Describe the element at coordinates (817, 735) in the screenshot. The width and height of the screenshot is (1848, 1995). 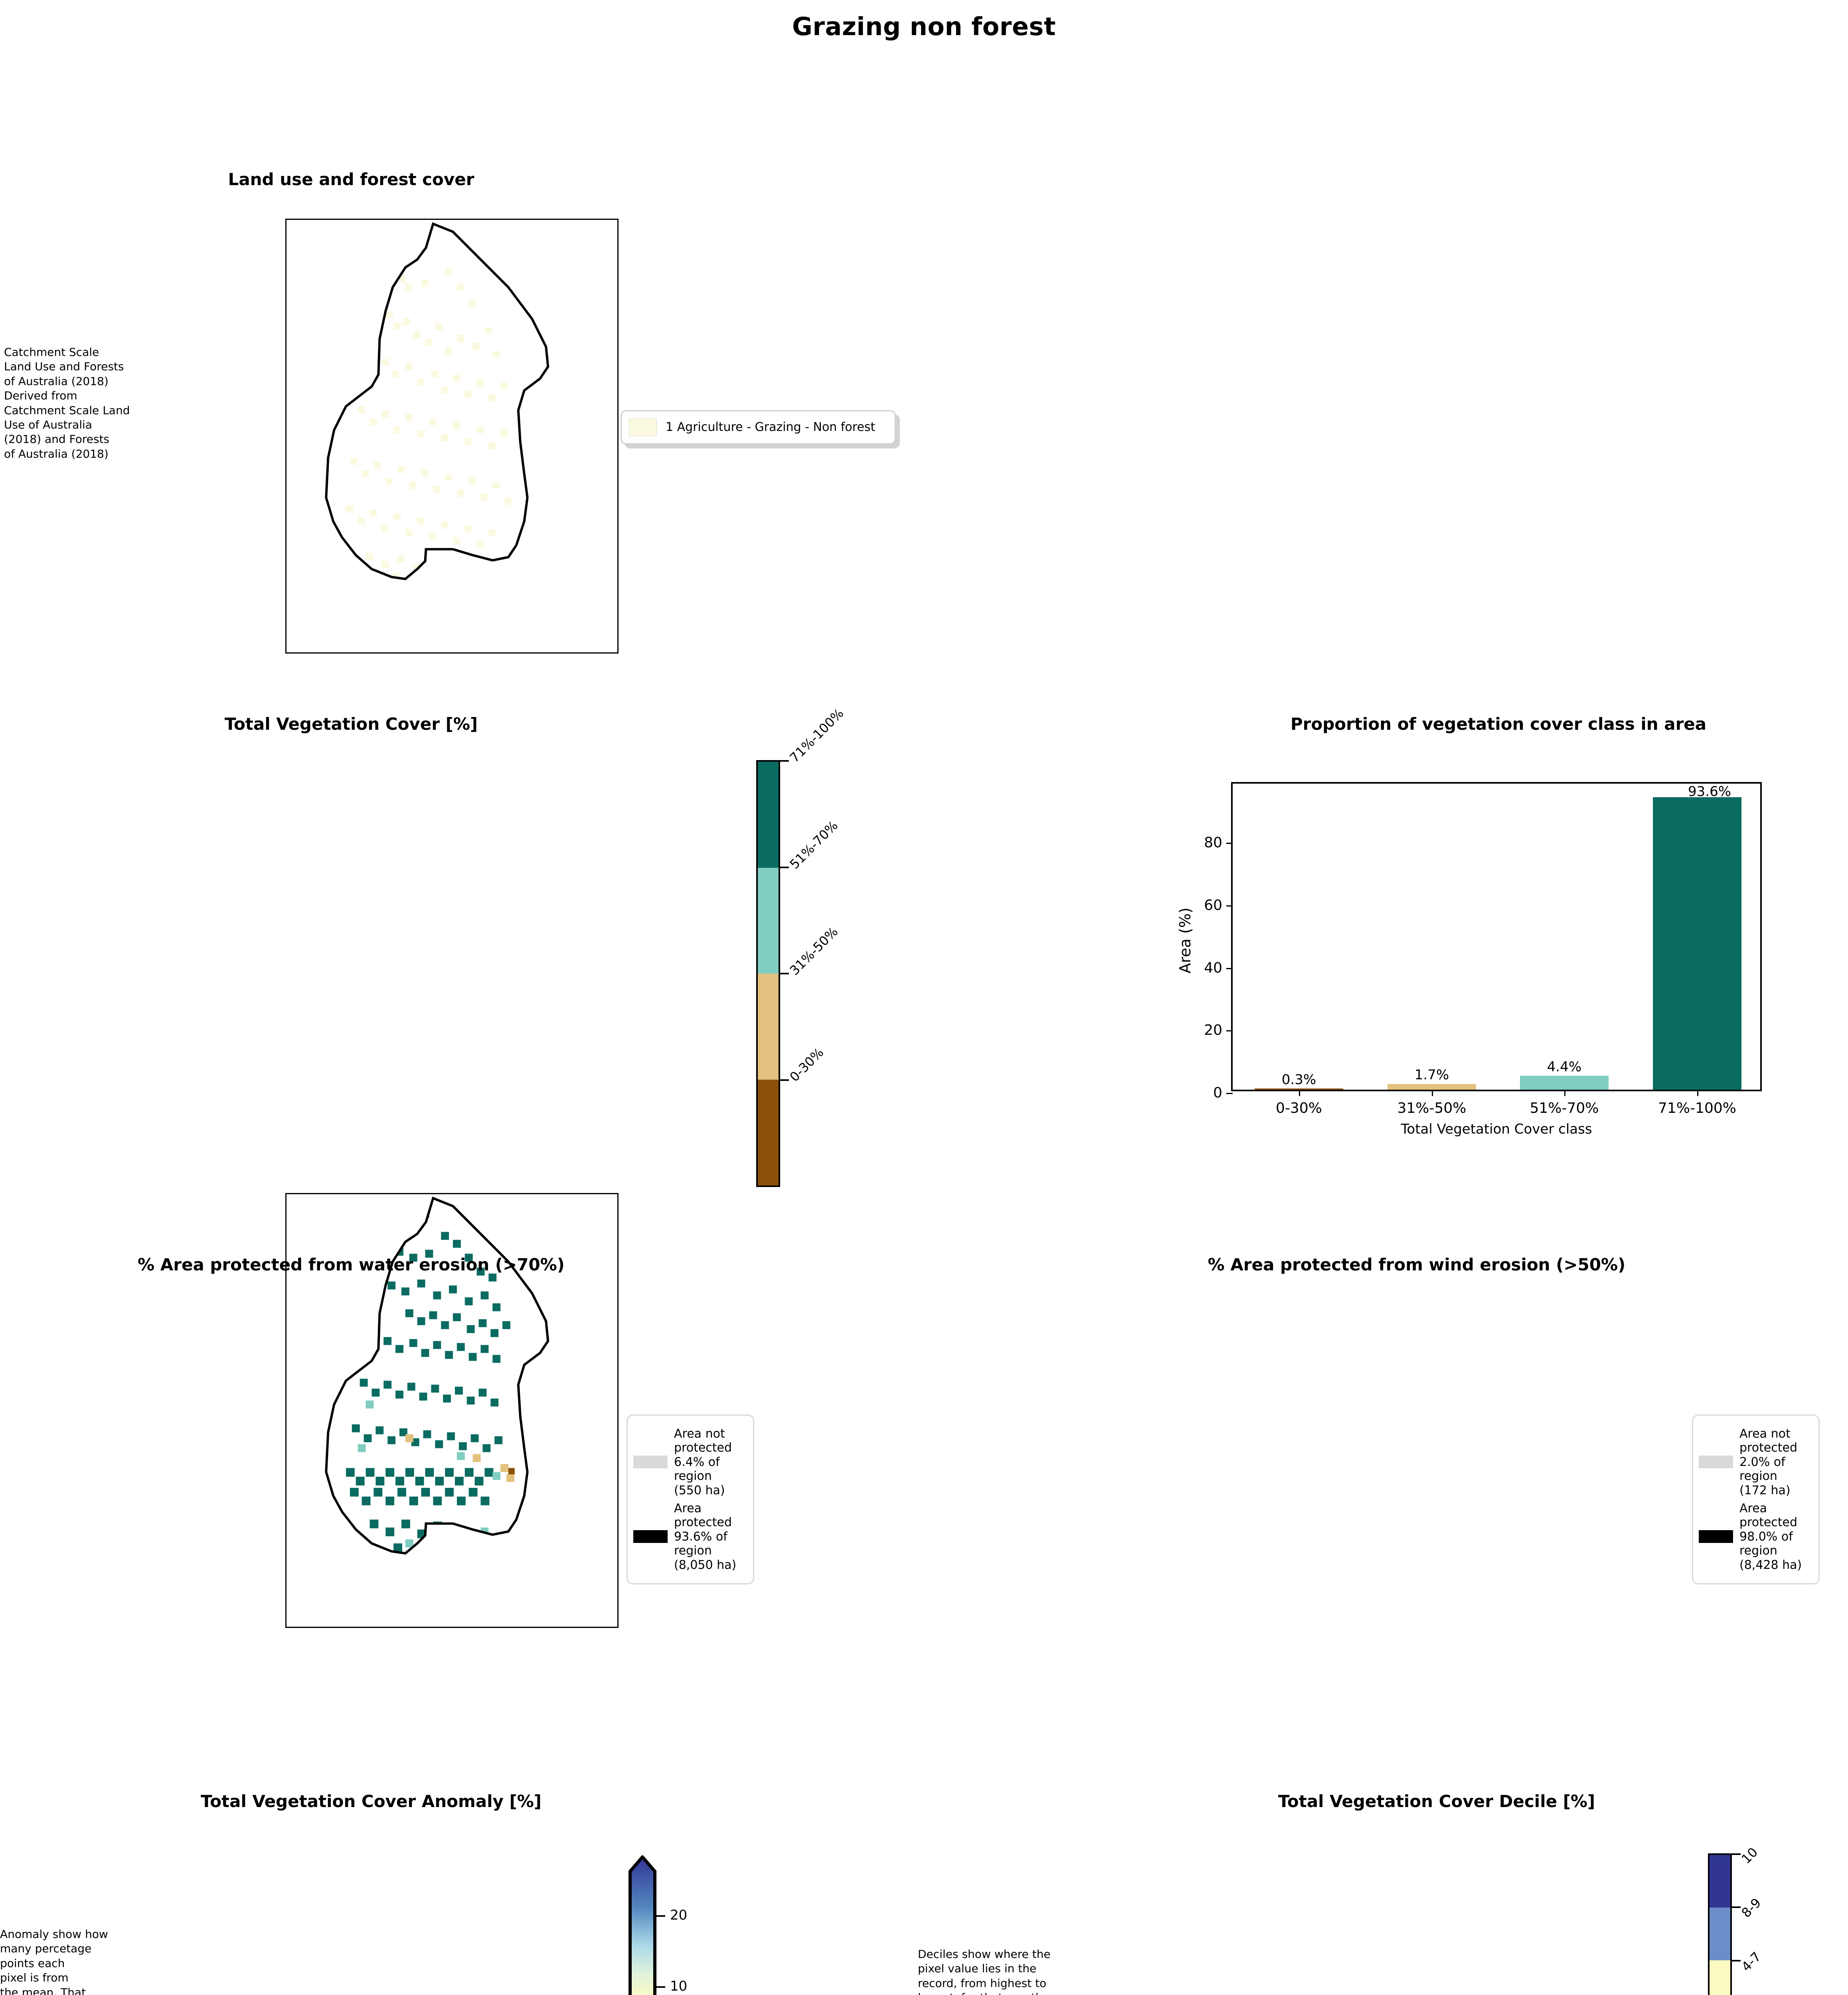
I see `vegcover-cbar-label-3: 71%-100%` at that location.